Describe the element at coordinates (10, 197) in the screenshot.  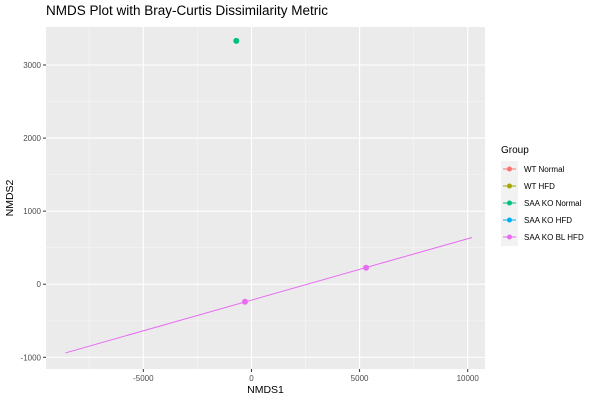
I see `y-axis-title: NMDS2` at that location.